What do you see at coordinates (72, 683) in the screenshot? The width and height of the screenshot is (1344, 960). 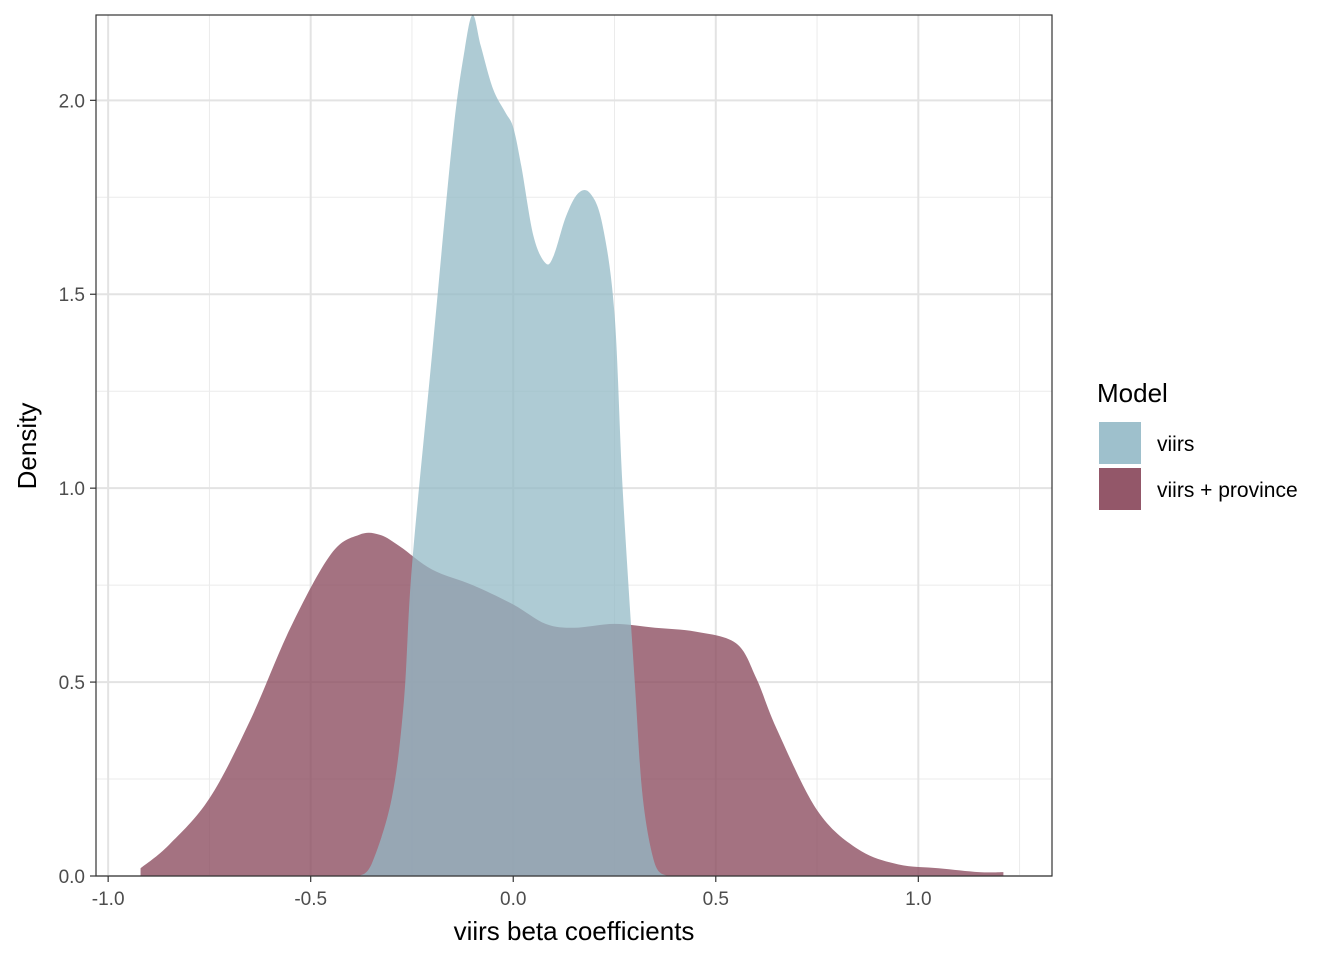 I see `y-tick-label: 0.5` at bounding box center [72, 683].